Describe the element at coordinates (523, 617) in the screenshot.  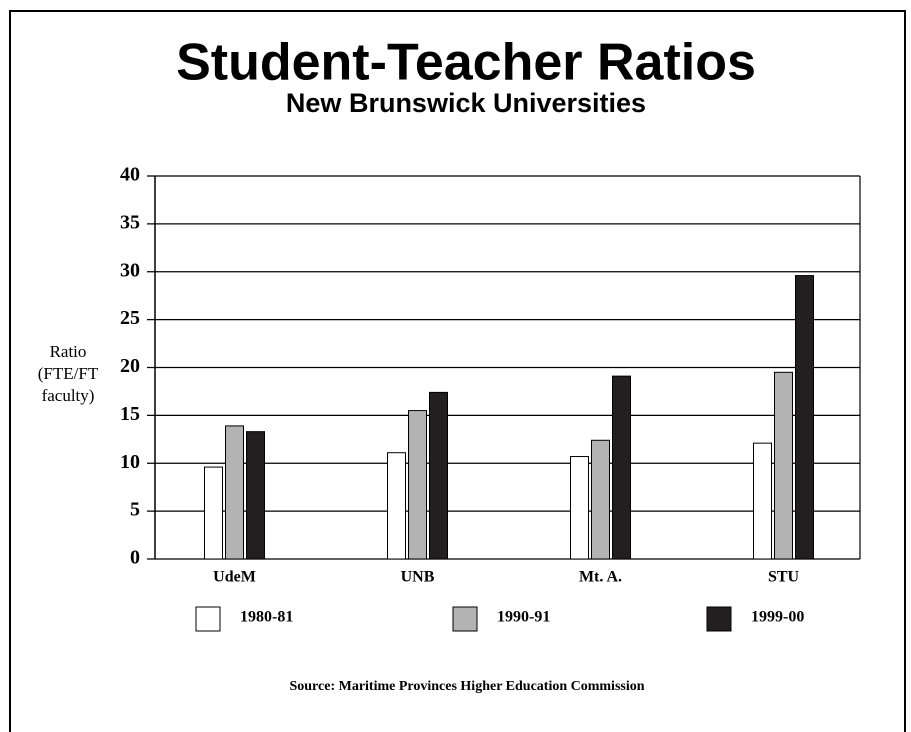
I see `legend-label: 1990-91` at that location.